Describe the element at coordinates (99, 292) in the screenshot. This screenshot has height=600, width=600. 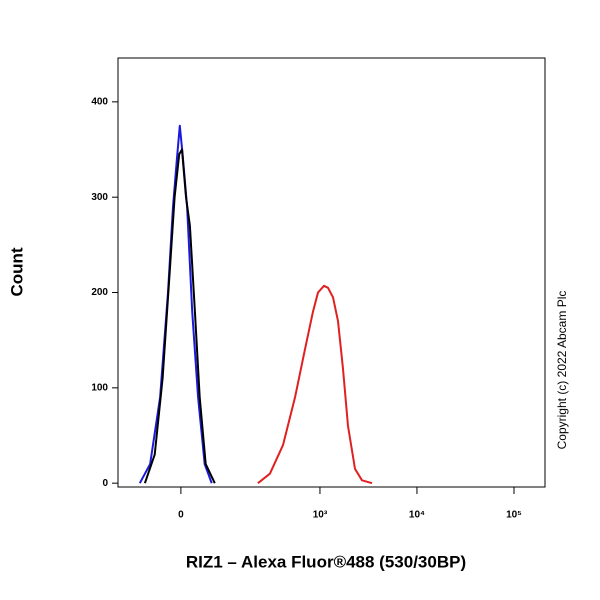
I see `y-tick-label: 200` at that location.